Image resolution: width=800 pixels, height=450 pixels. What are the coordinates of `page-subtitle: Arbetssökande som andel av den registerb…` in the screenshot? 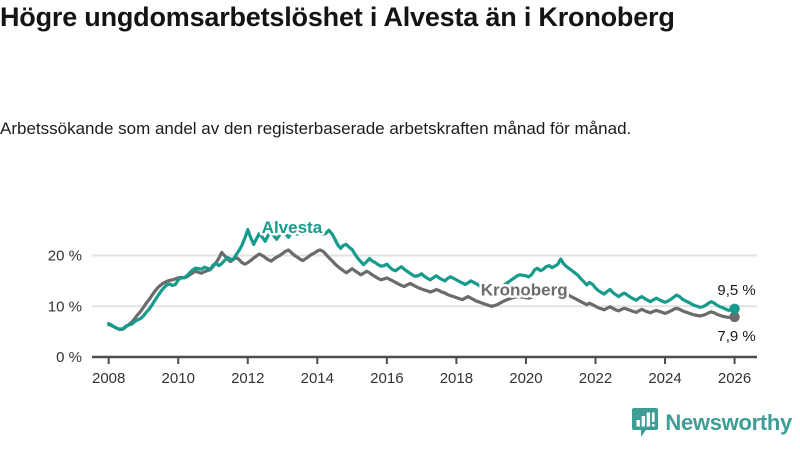 It's located at (316, 128).